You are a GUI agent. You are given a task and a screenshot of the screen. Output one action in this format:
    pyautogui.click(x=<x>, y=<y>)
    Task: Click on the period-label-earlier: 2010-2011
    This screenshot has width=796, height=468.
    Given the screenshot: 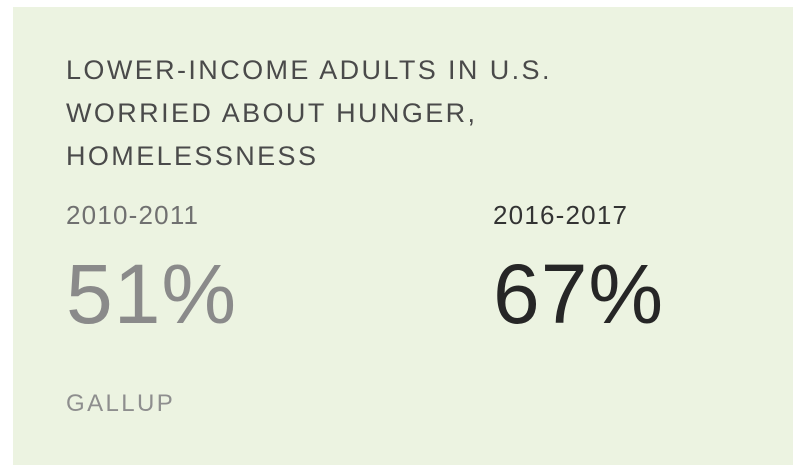 What is the action you would take?
    pyautogui.click(x=133, y=215)
    